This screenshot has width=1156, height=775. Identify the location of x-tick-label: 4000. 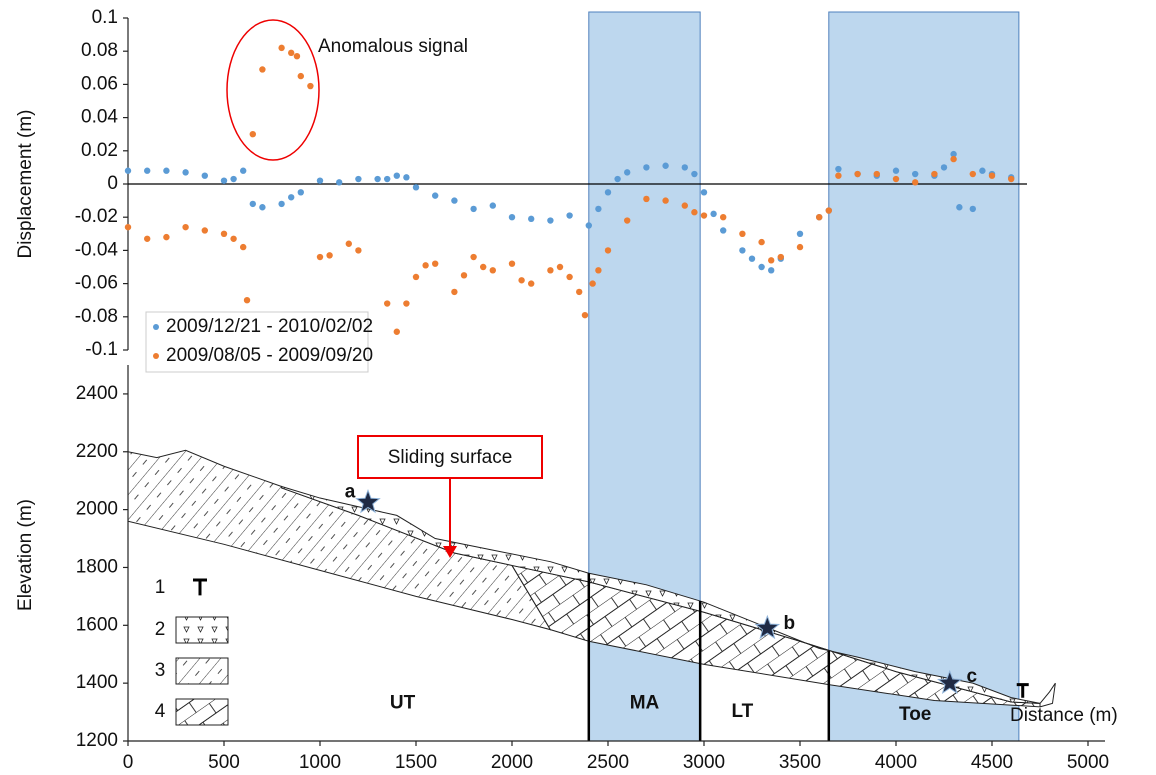
(896, 762).